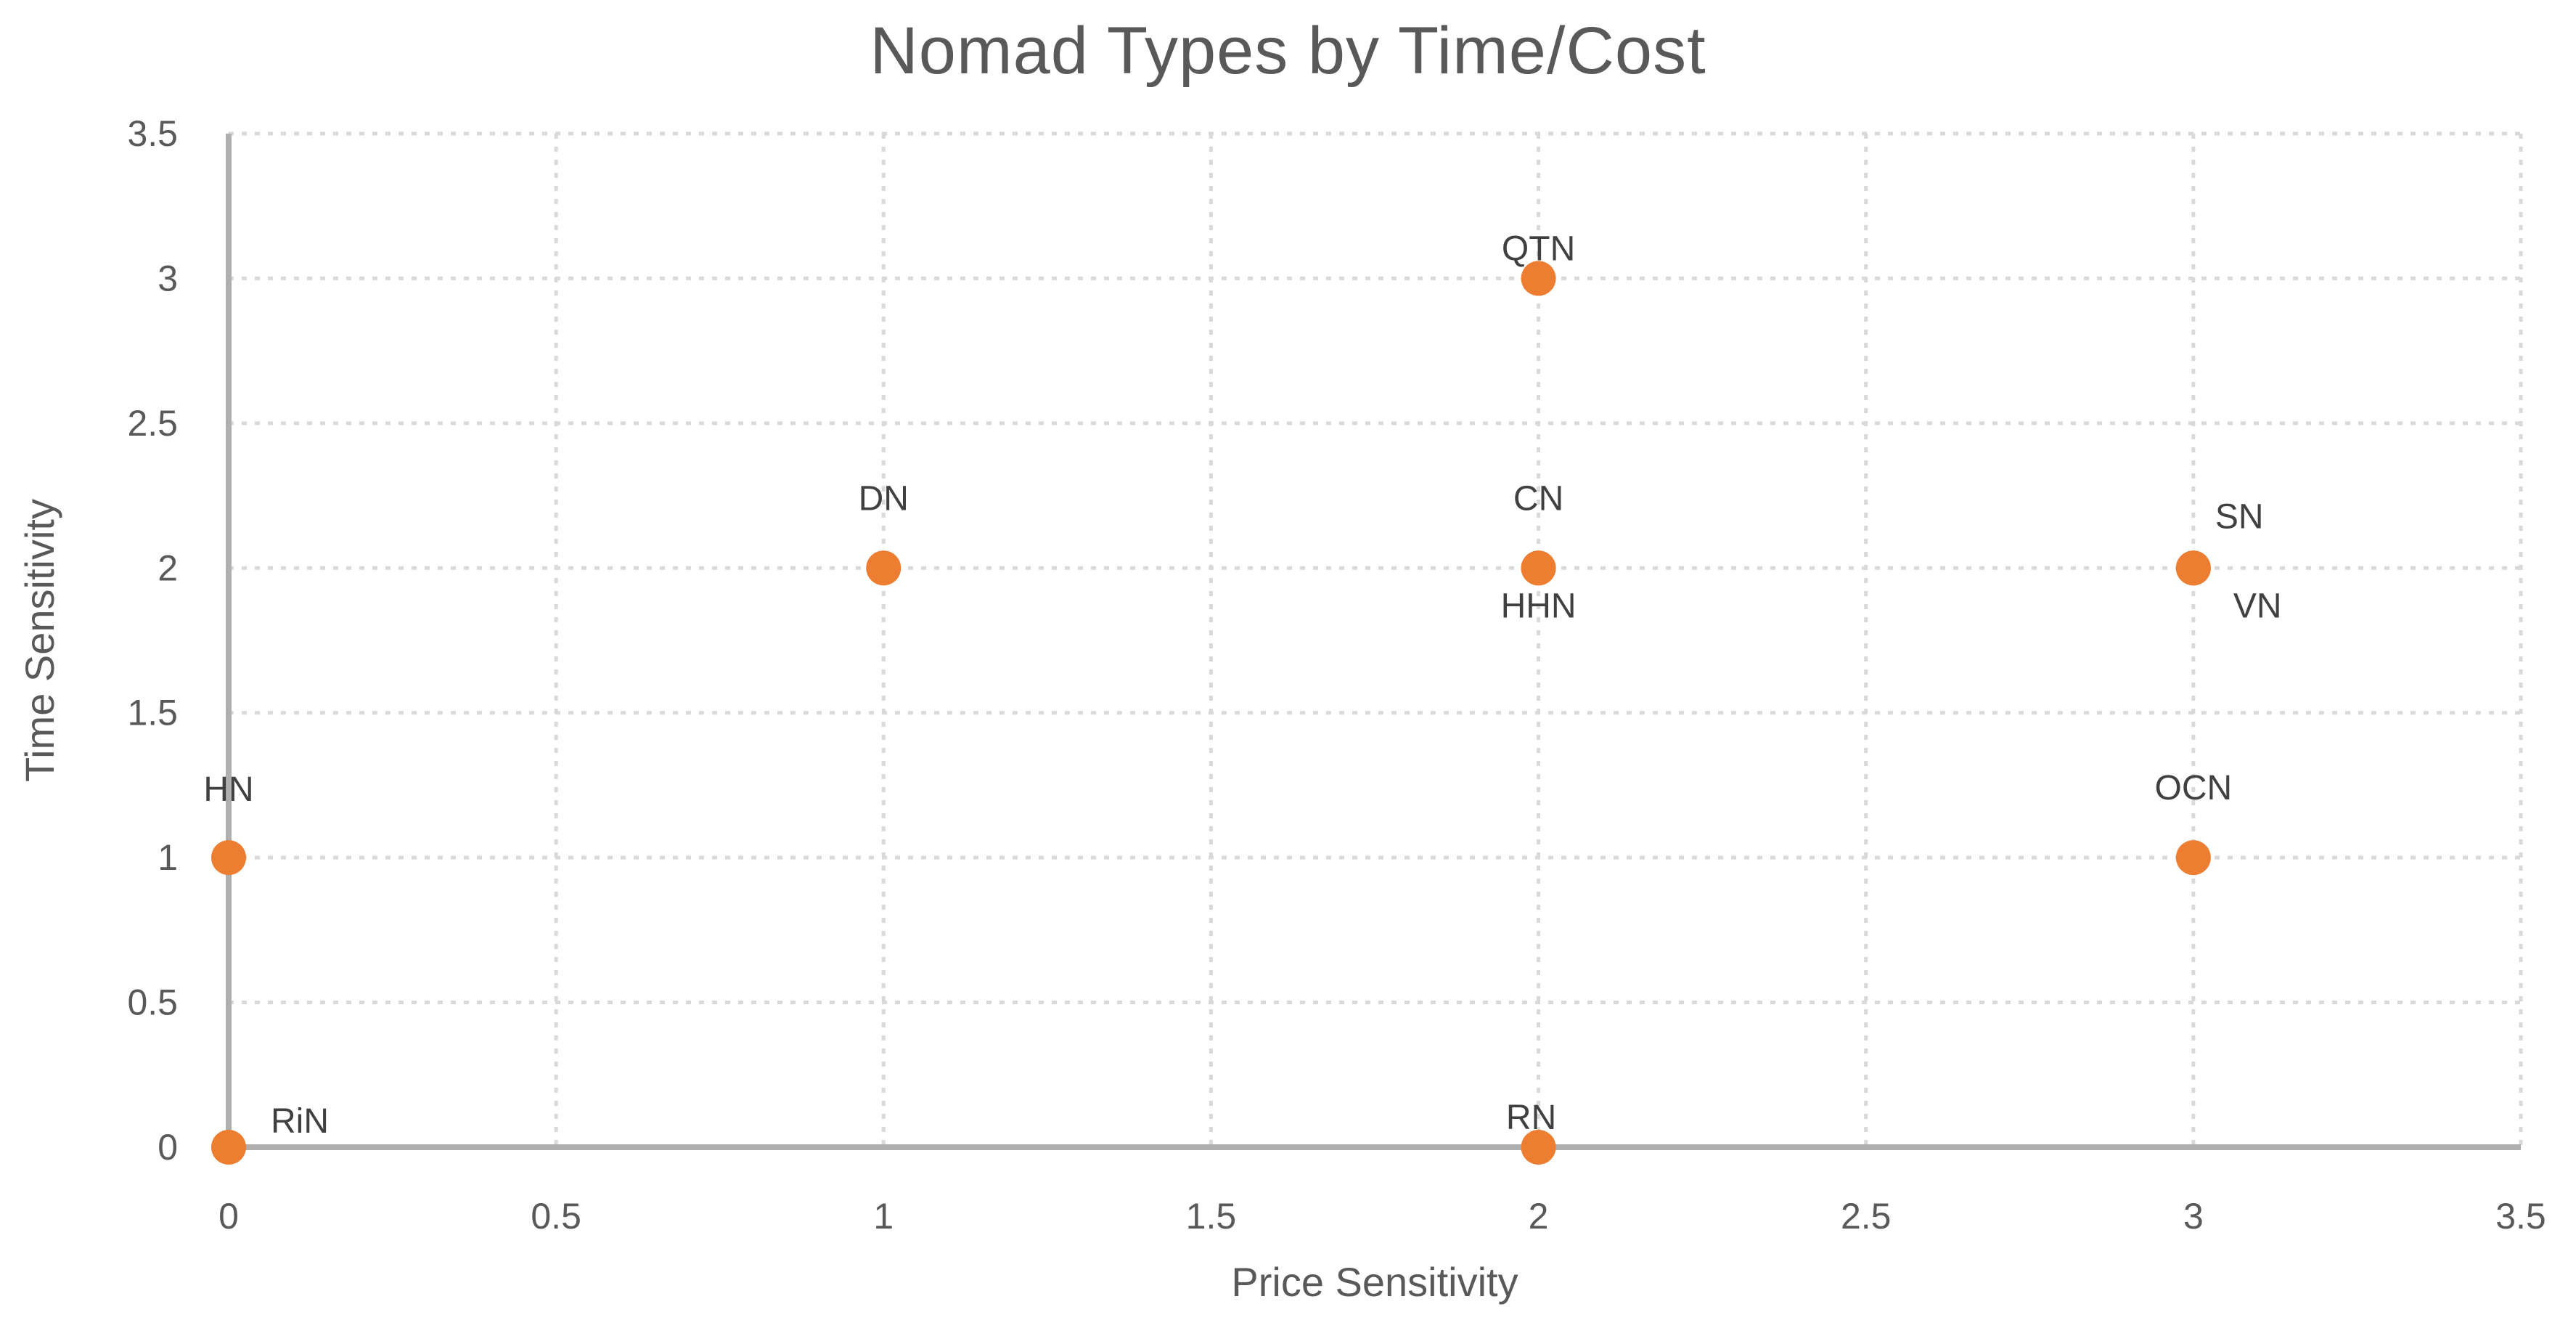  I want to click on data-point-label-QTN: QTN, so click(1538, 248).